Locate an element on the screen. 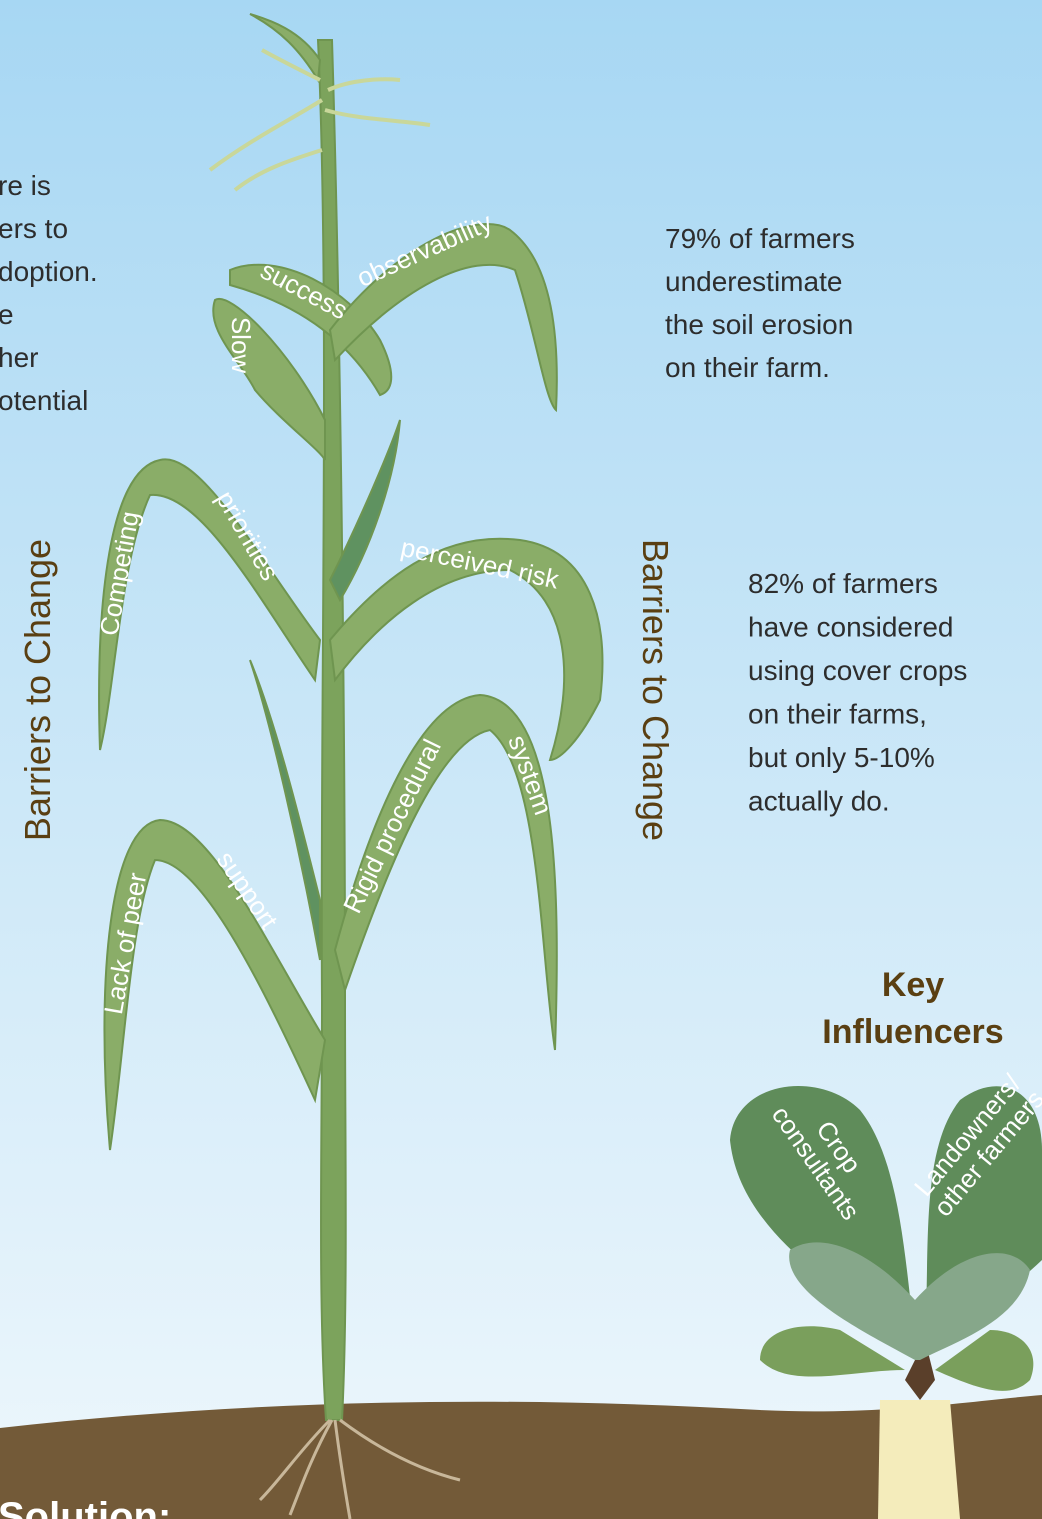  solution-heading: Solution: is located at coordinates (85, 1507).